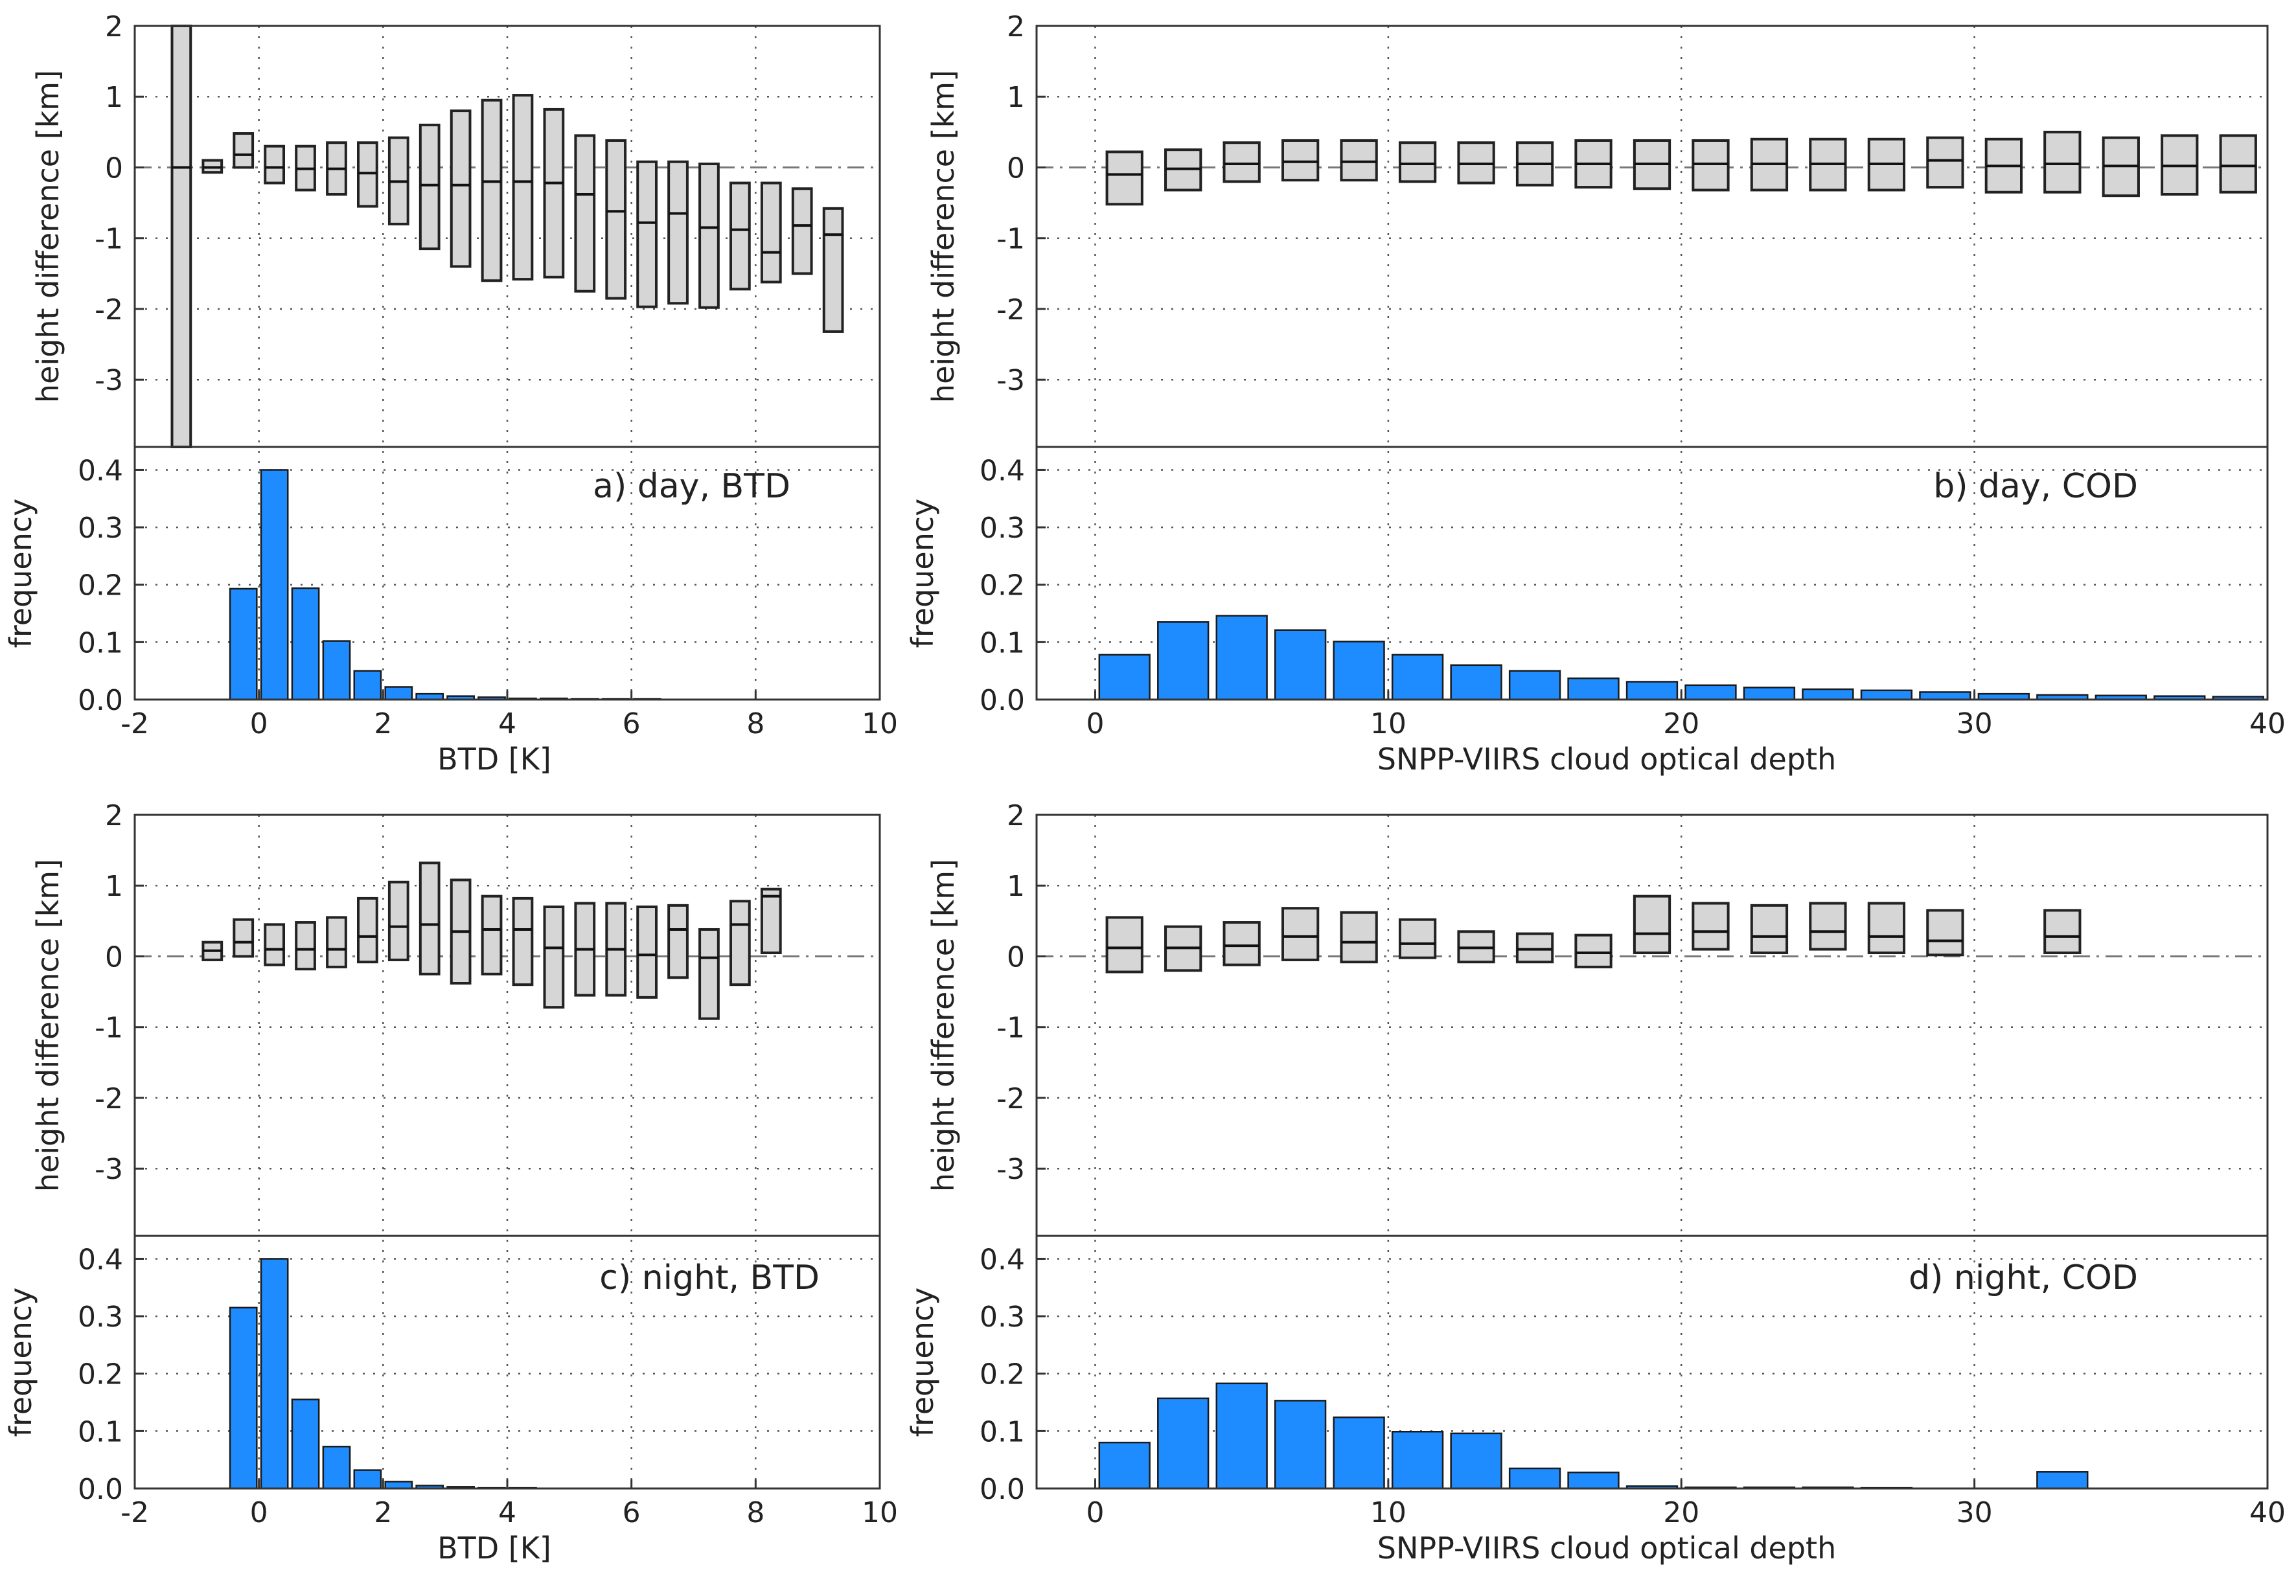 The image size is (2296, 1596). What do you see at coordinates (109, 239) in the screenshot?
I see `box-y-tick-label: -1` at bounding box center [109, 239].